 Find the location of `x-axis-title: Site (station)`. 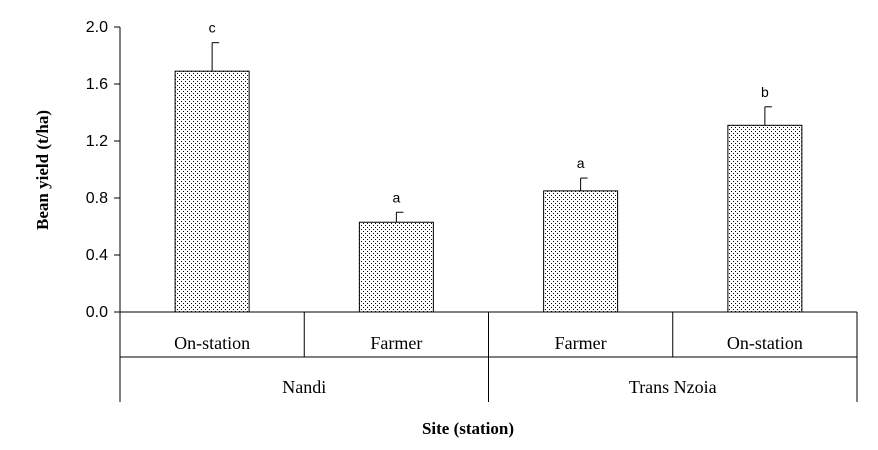

x-axis-title: Site (station) is located at coordinates (468, 428).